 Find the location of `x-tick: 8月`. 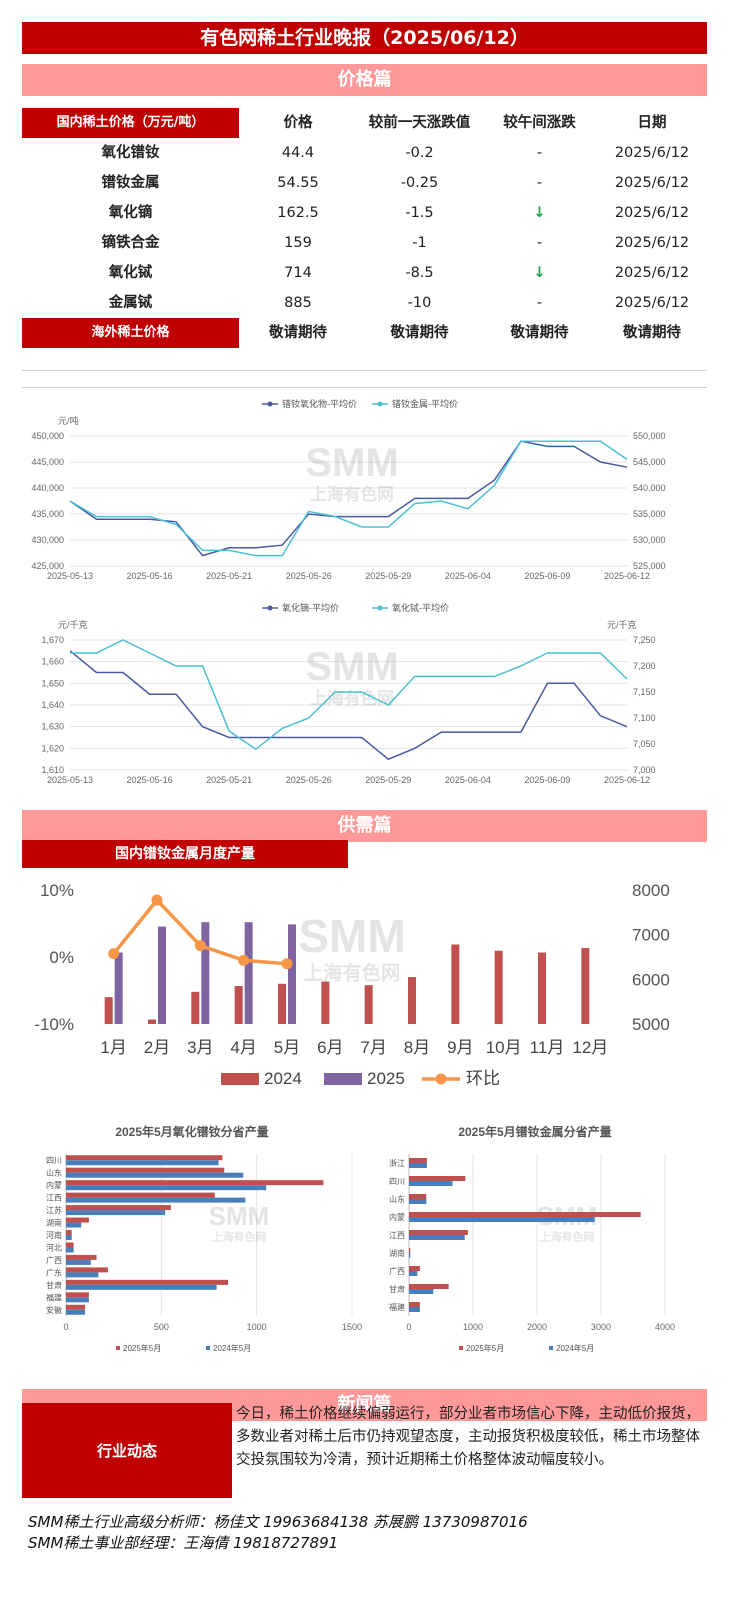

x-tick: 8月 is located at coordinates (417, 1047).